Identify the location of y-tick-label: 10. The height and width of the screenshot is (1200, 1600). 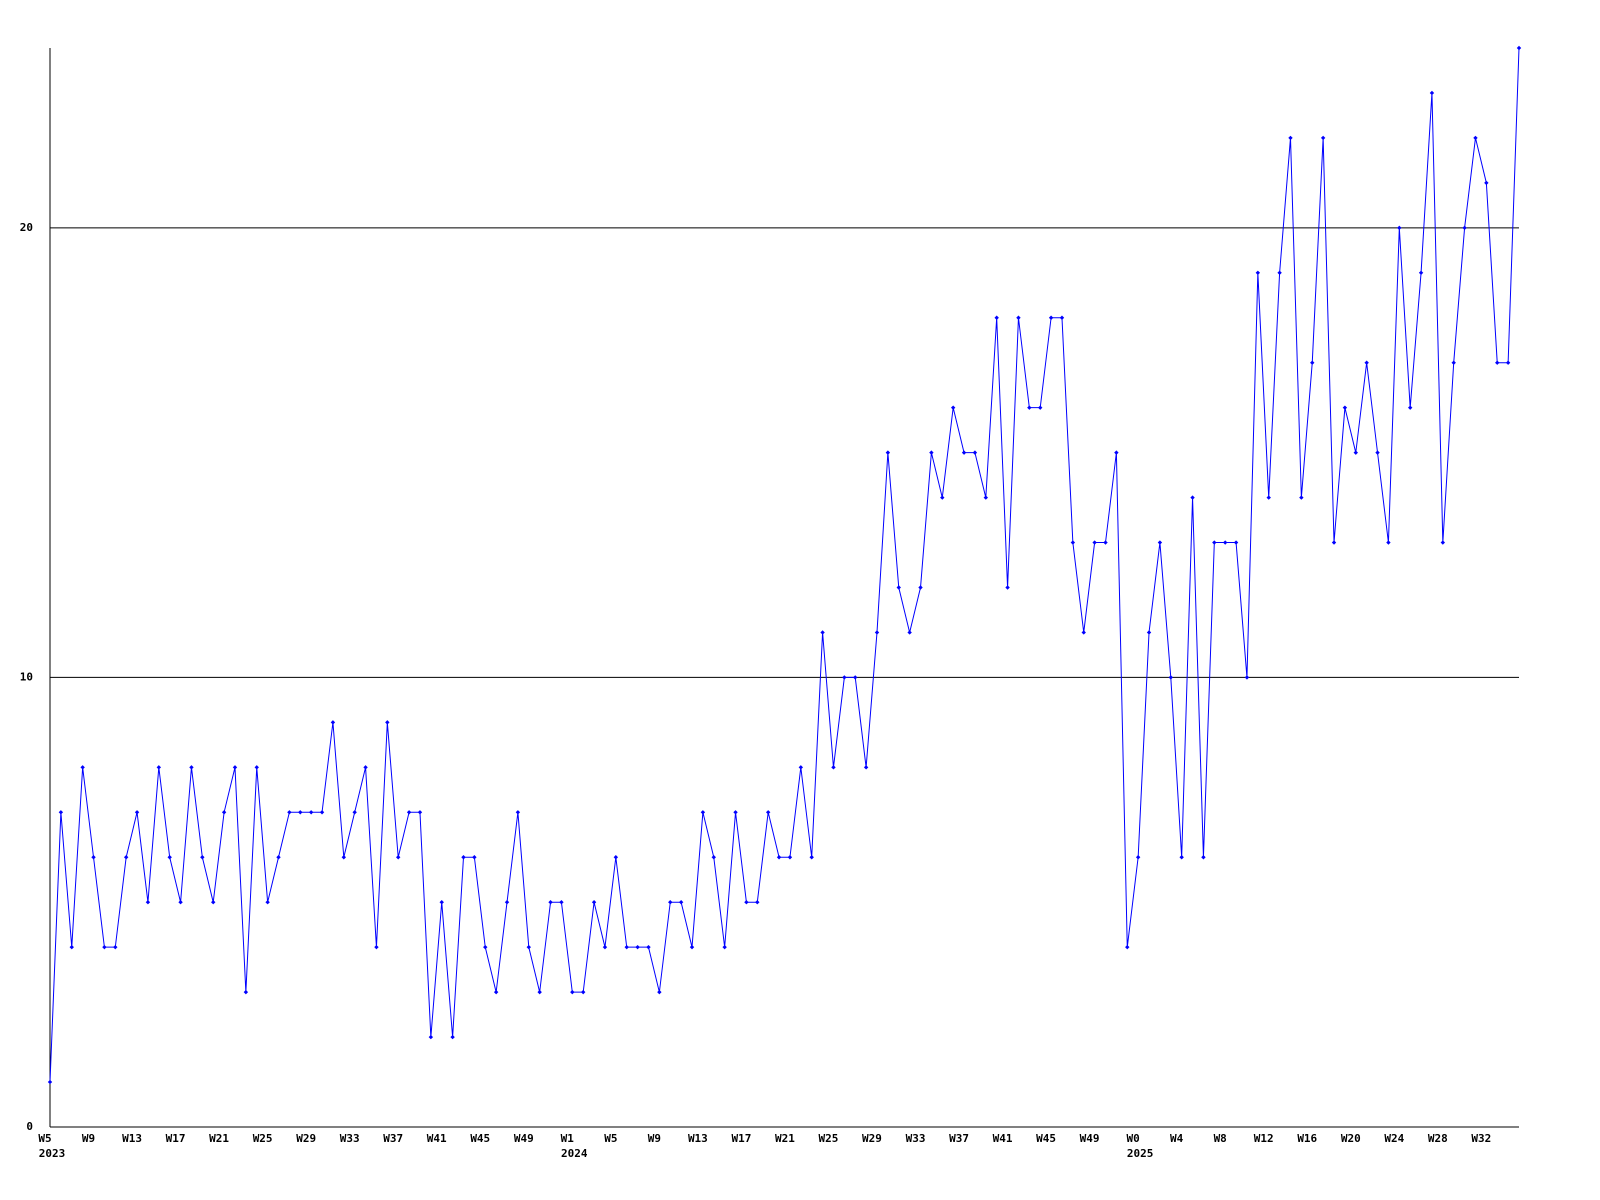
(26, 676).